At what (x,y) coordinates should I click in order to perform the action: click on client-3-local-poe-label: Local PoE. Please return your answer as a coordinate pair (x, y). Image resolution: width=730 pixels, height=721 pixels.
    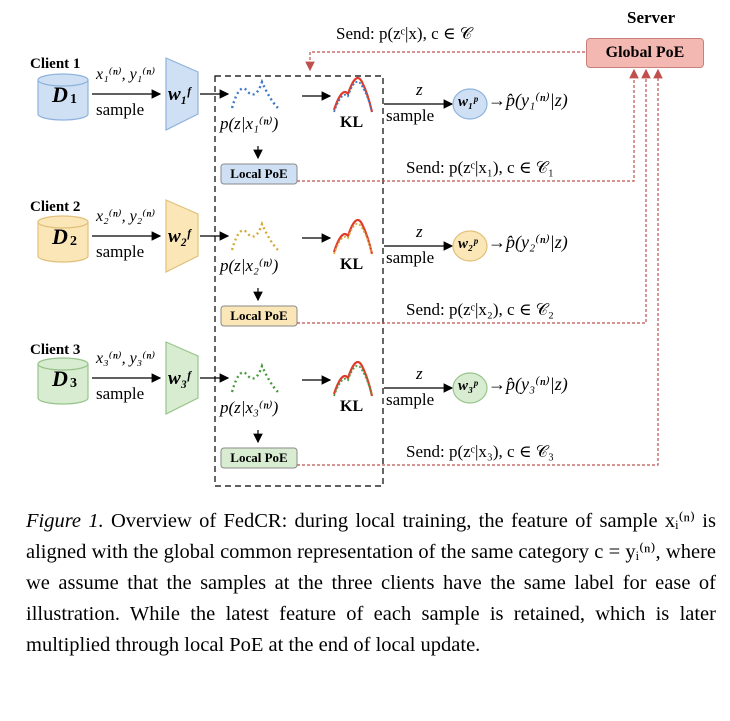
    Looking at the image, I should click on (259, 457).